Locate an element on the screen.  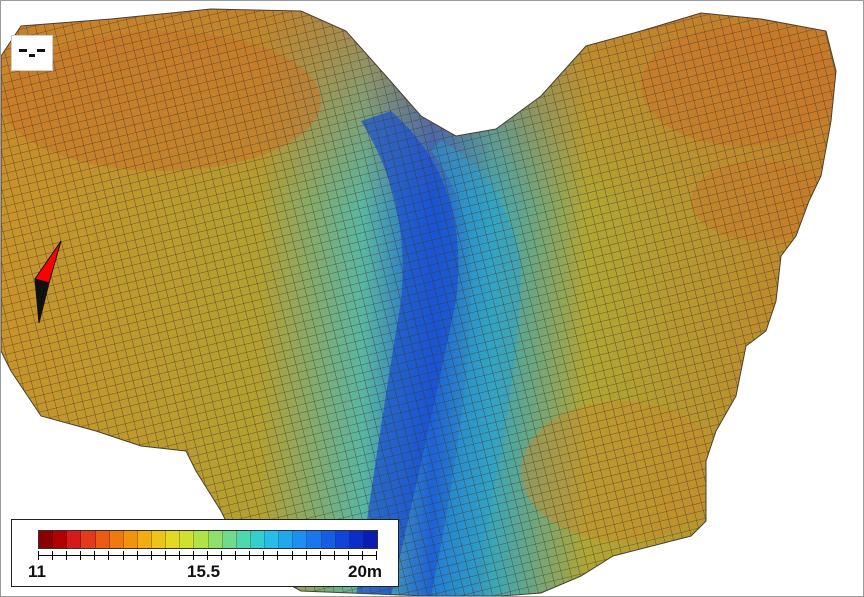
view-mode-button is located at coordinates (32, 53).